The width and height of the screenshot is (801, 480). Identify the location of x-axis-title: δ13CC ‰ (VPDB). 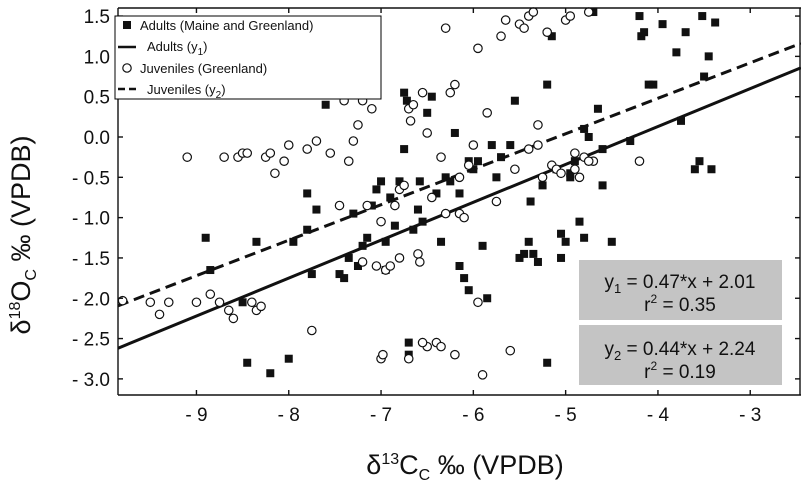
(464, 465).